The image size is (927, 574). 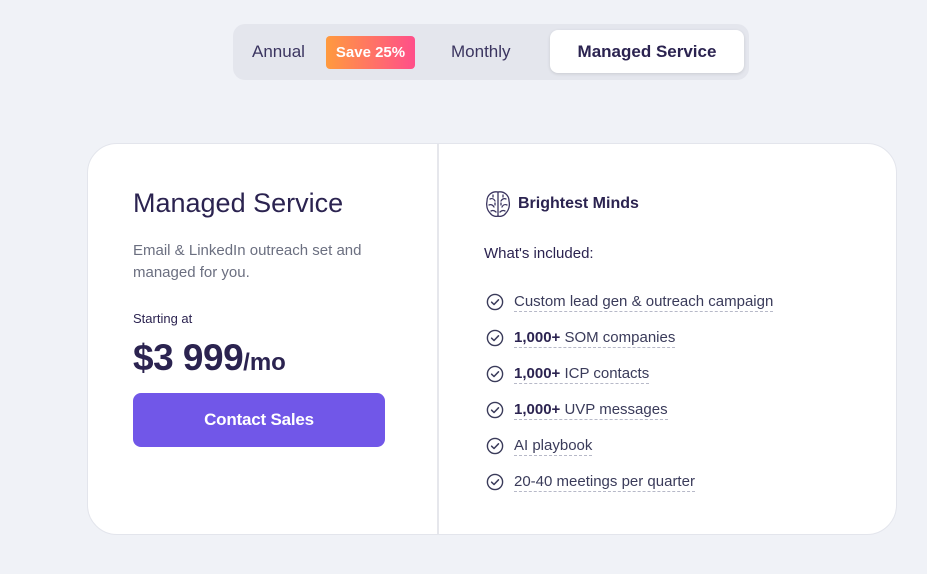 I want to click on feature-label: SOM companies, so click(x=618, y=337).